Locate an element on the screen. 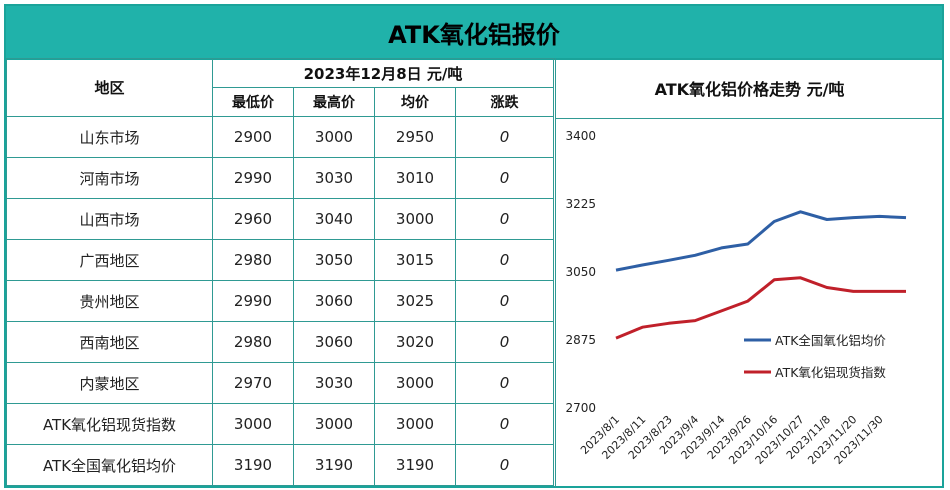  y-tick-label: 3225 is located at coordinates (580, 204).